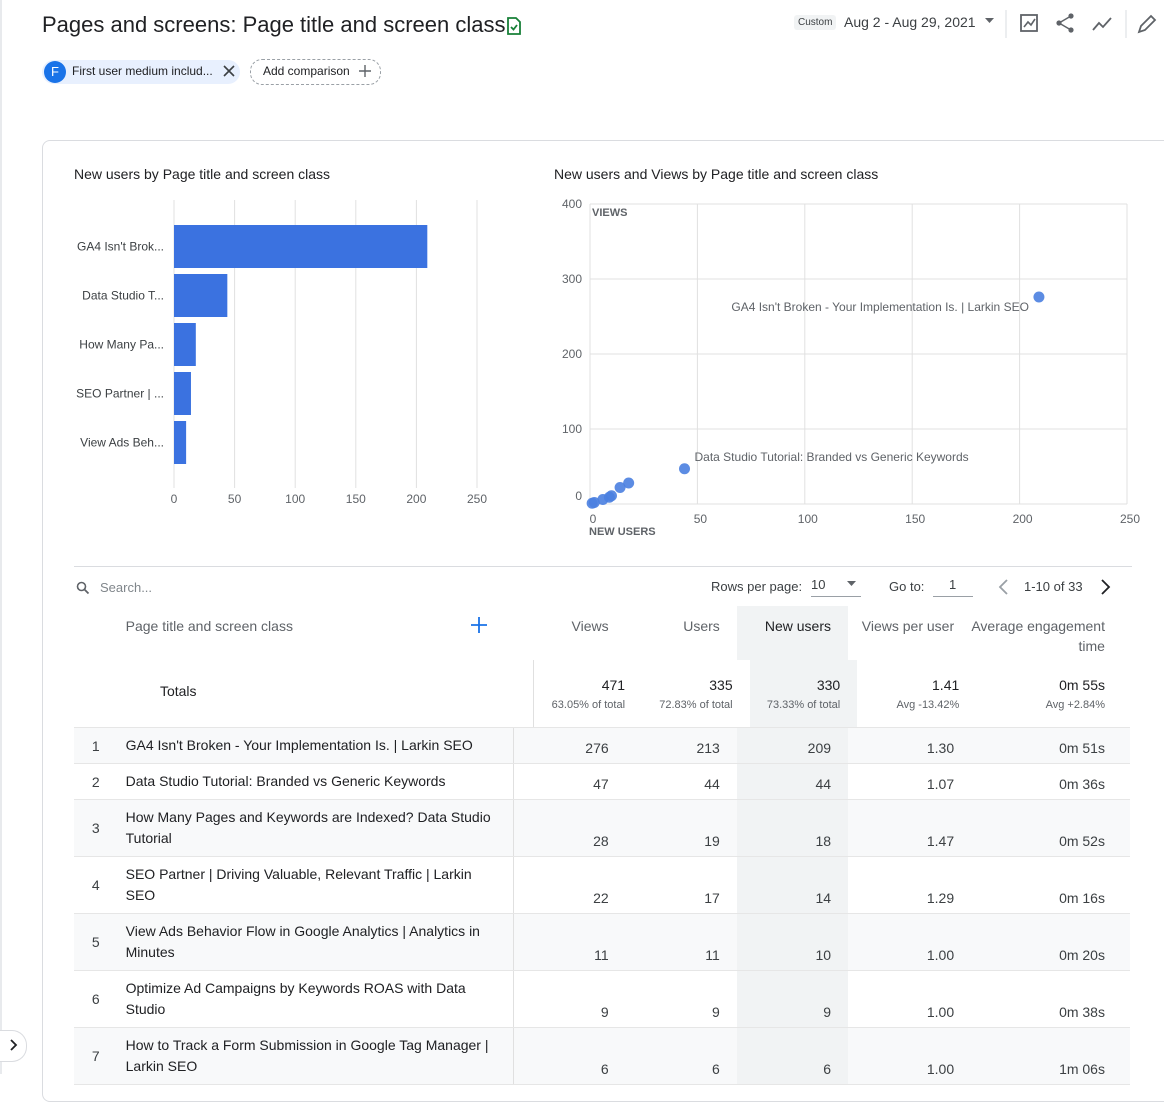 This screenshot has height=1102, width=1164. I want to click on x-tick-label: 200, so click(416, 499).